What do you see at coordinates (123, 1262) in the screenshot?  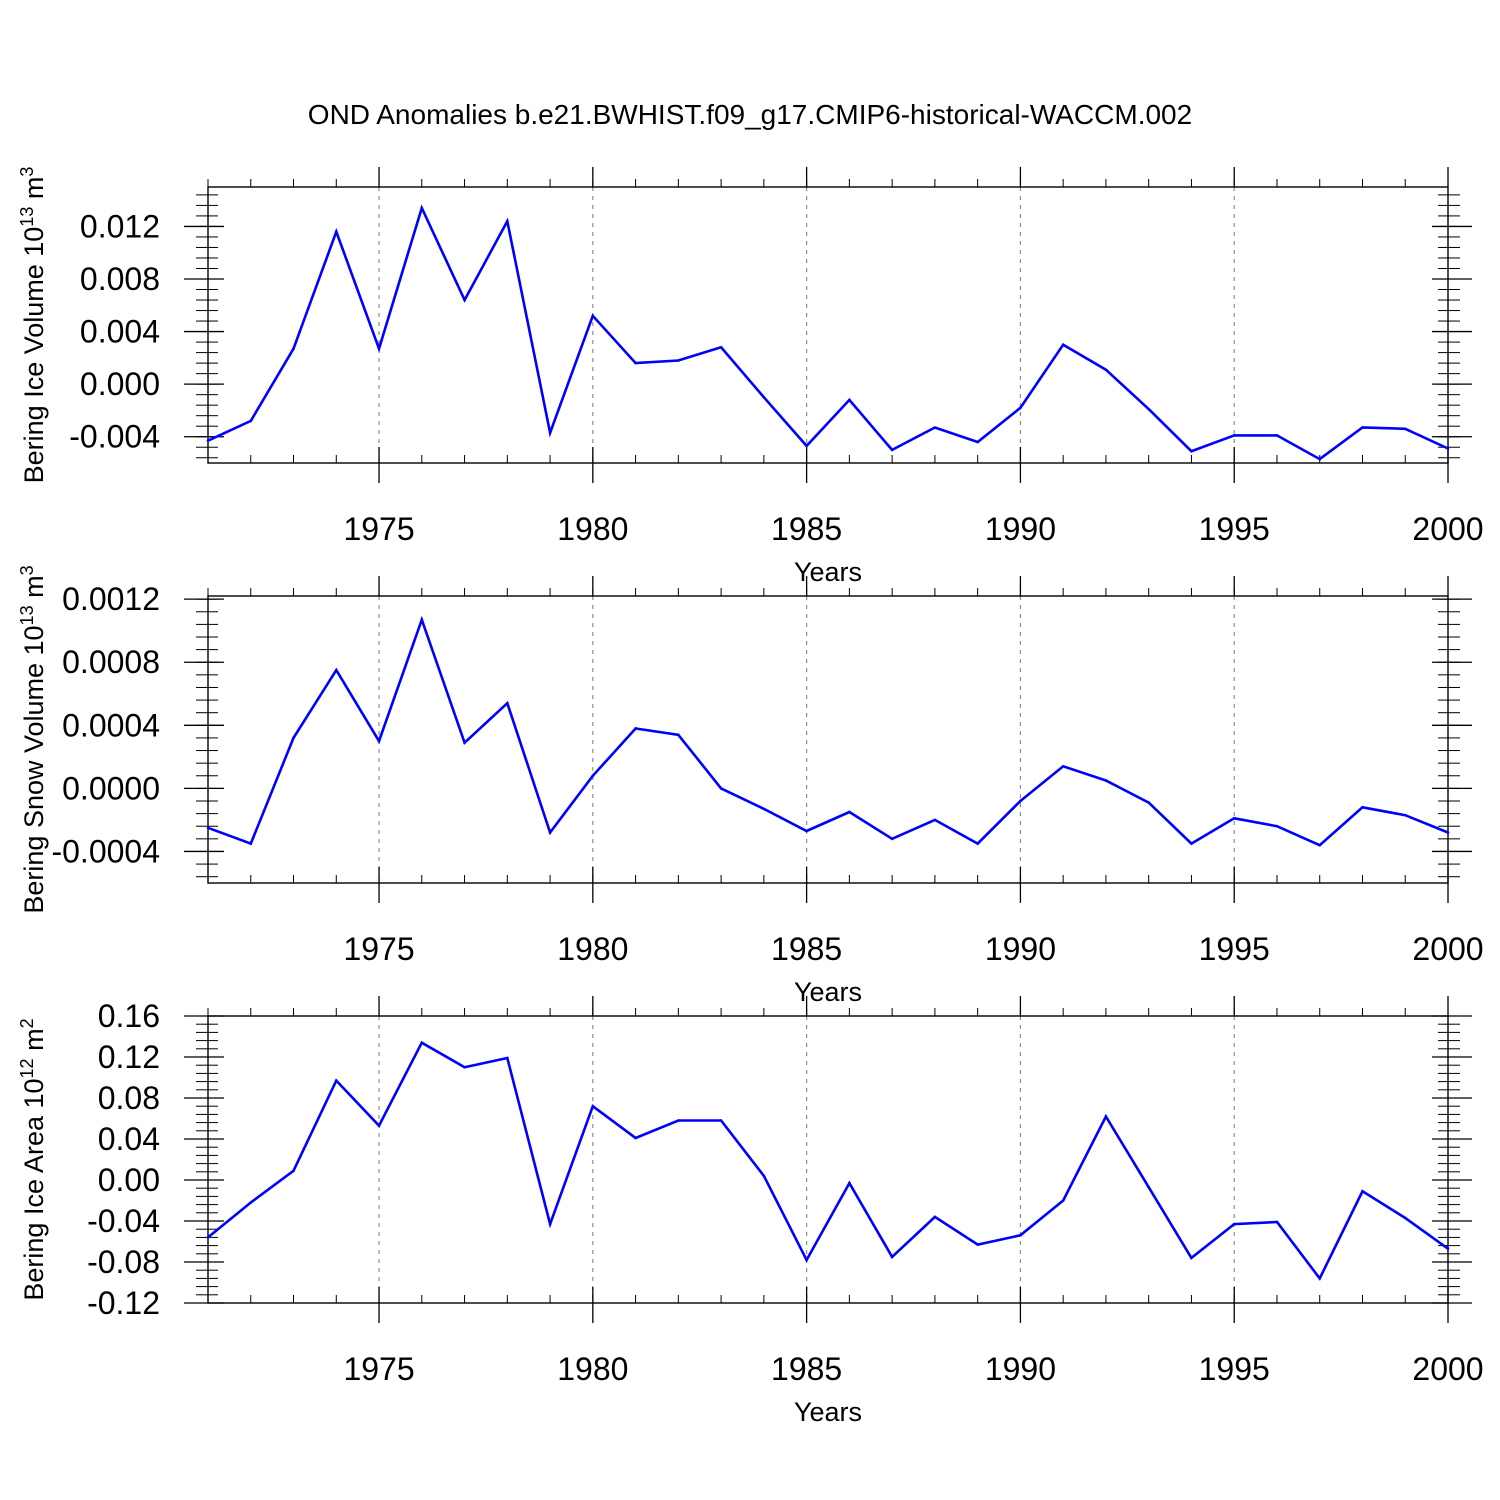 I see `y-tick-label: -0.08` at bounding box center [123, 1262].